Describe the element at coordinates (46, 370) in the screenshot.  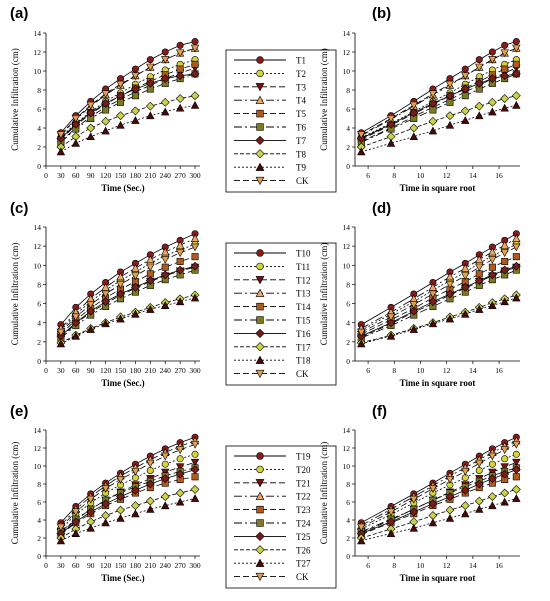
I see `x-tick-label: 0` at that location.